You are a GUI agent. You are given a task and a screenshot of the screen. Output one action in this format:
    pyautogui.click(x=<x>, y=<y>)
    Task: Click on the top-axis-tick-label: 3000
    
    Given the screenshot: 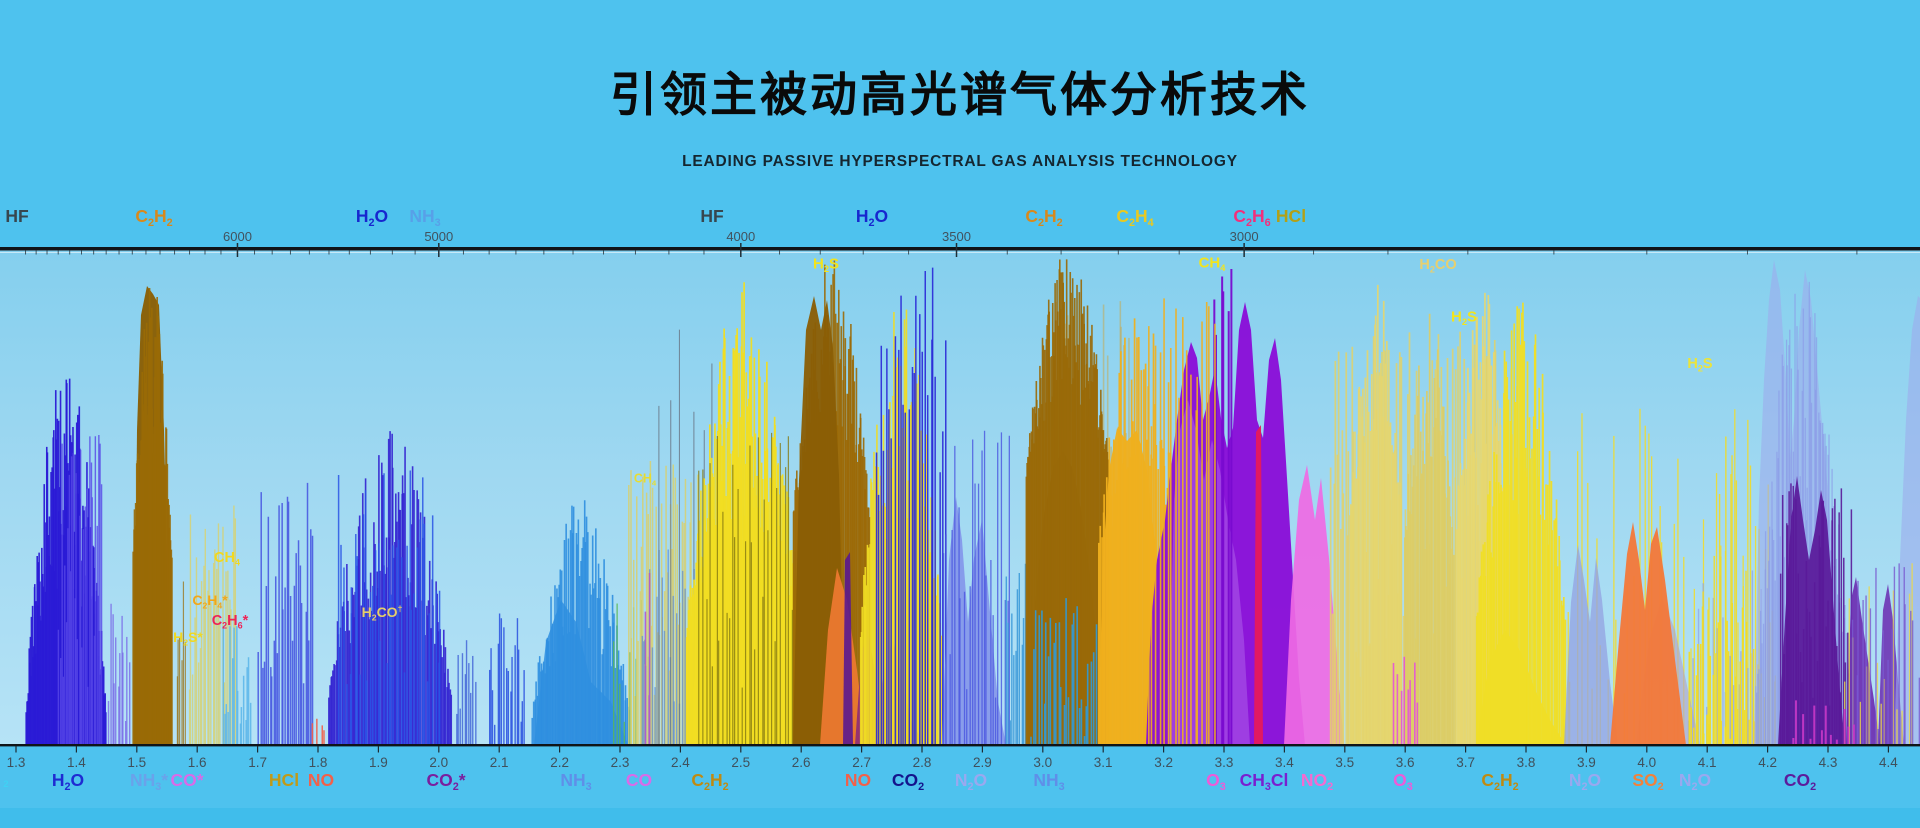 What is the action you would take?
    pyautogui.click(x=1244, y=236)
    